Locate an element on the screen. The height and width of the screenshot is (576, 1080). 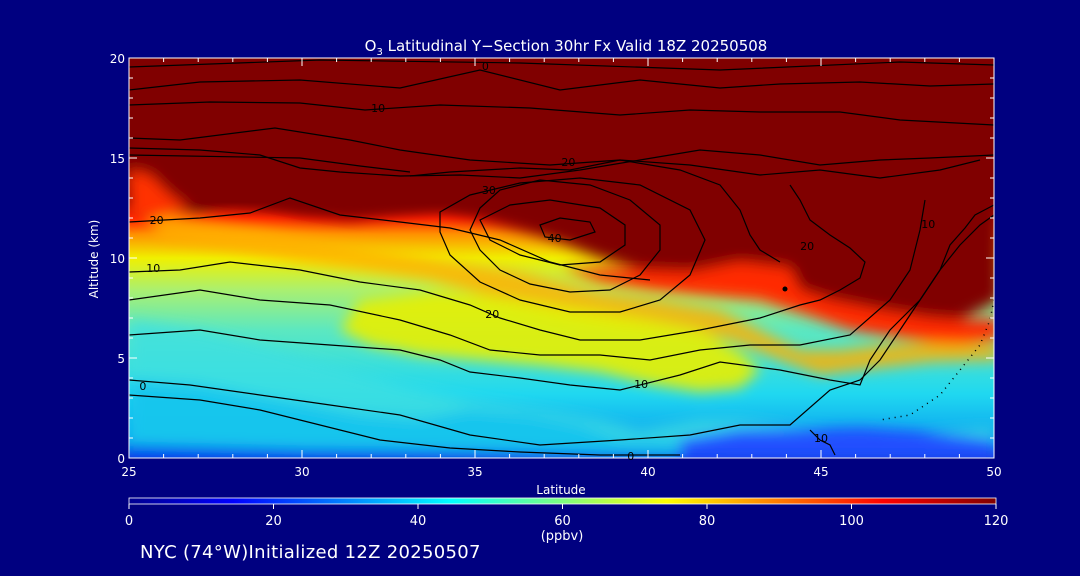
colorbar is located at coordinates (562, 501).